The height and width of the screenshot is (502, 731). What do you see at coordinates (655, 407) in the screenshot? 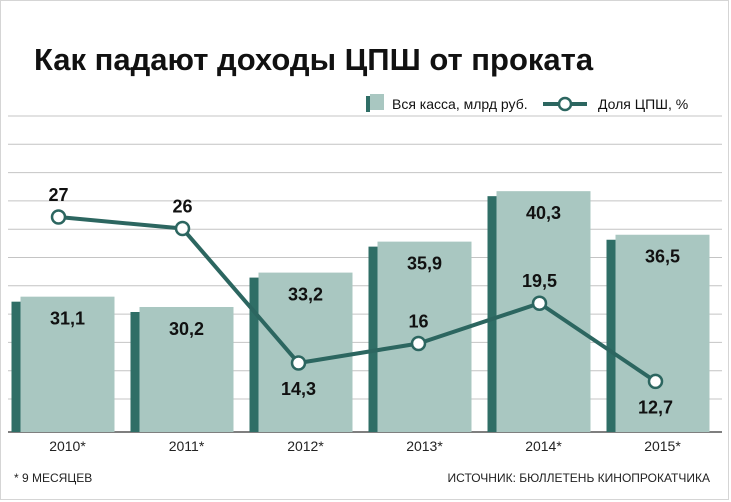
I see `line-value-label: 12,7` at bounding box center [655, 407].